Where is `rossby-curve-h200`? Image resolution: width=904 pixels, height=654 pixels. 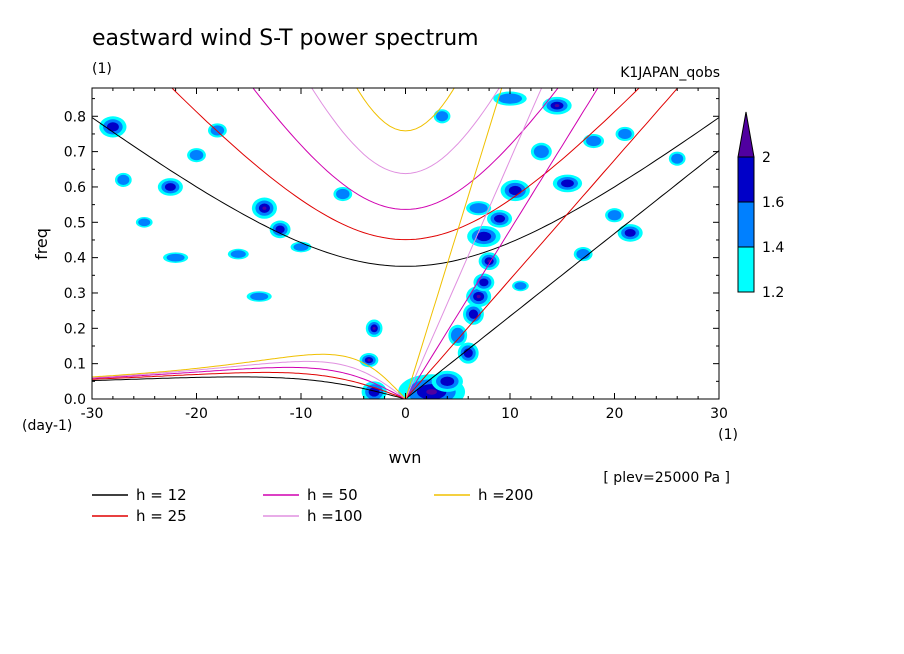
rossby-curve-h200 is located at coordinates (249, 376).